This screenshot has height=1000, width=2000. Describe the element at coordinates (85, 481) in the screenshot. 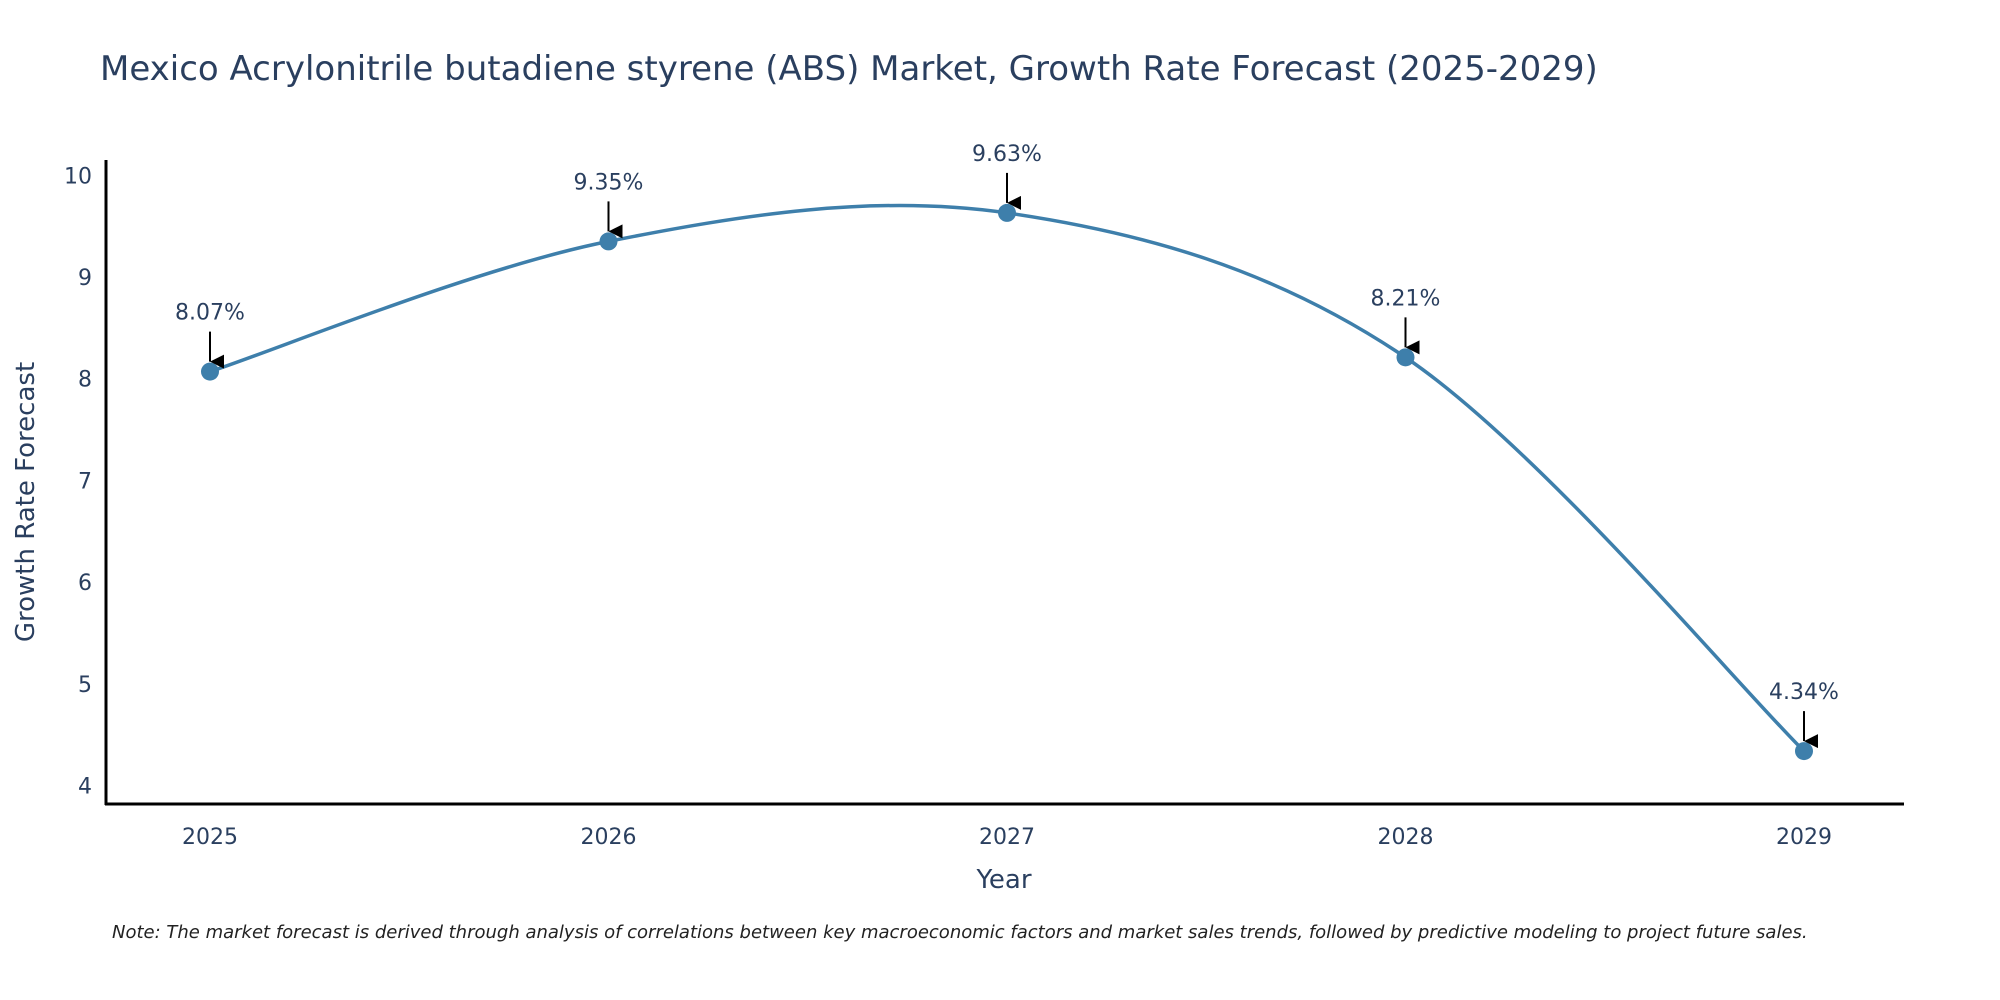

I see `y-tick-label: 7` at that location.